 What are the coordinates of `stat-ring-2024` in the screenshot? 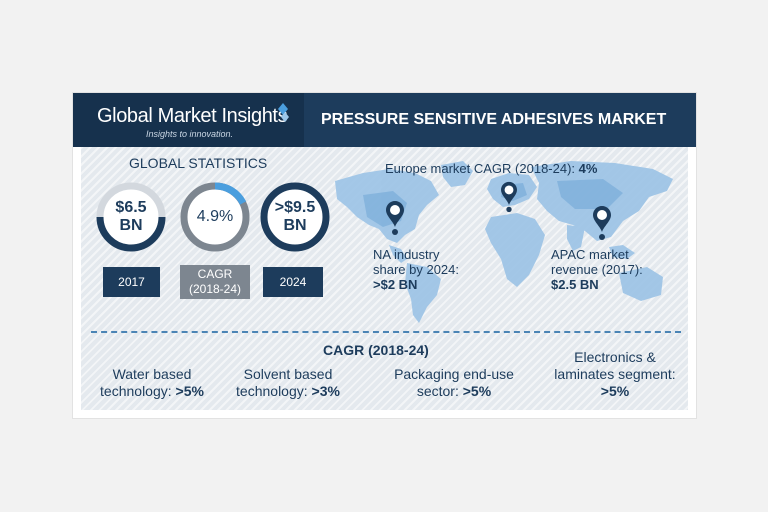 It's located at (295, 217).